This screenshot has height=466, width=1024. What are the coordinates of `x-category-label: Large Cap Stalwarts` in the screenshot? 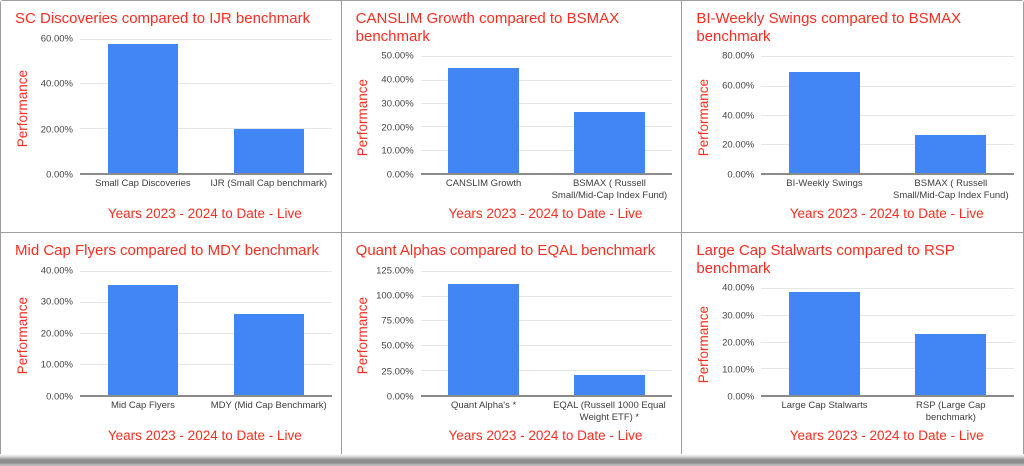 It's located at (824, 405).